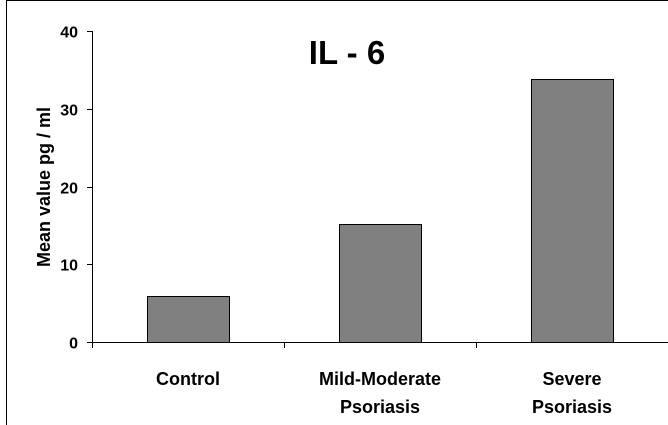 This screenshot has height=425, width=668. What do you see at coordinates (44, 187) in the screenshot?
I see `y-axis-label: Mean value pg / ml` at bounding box center [44, 187].